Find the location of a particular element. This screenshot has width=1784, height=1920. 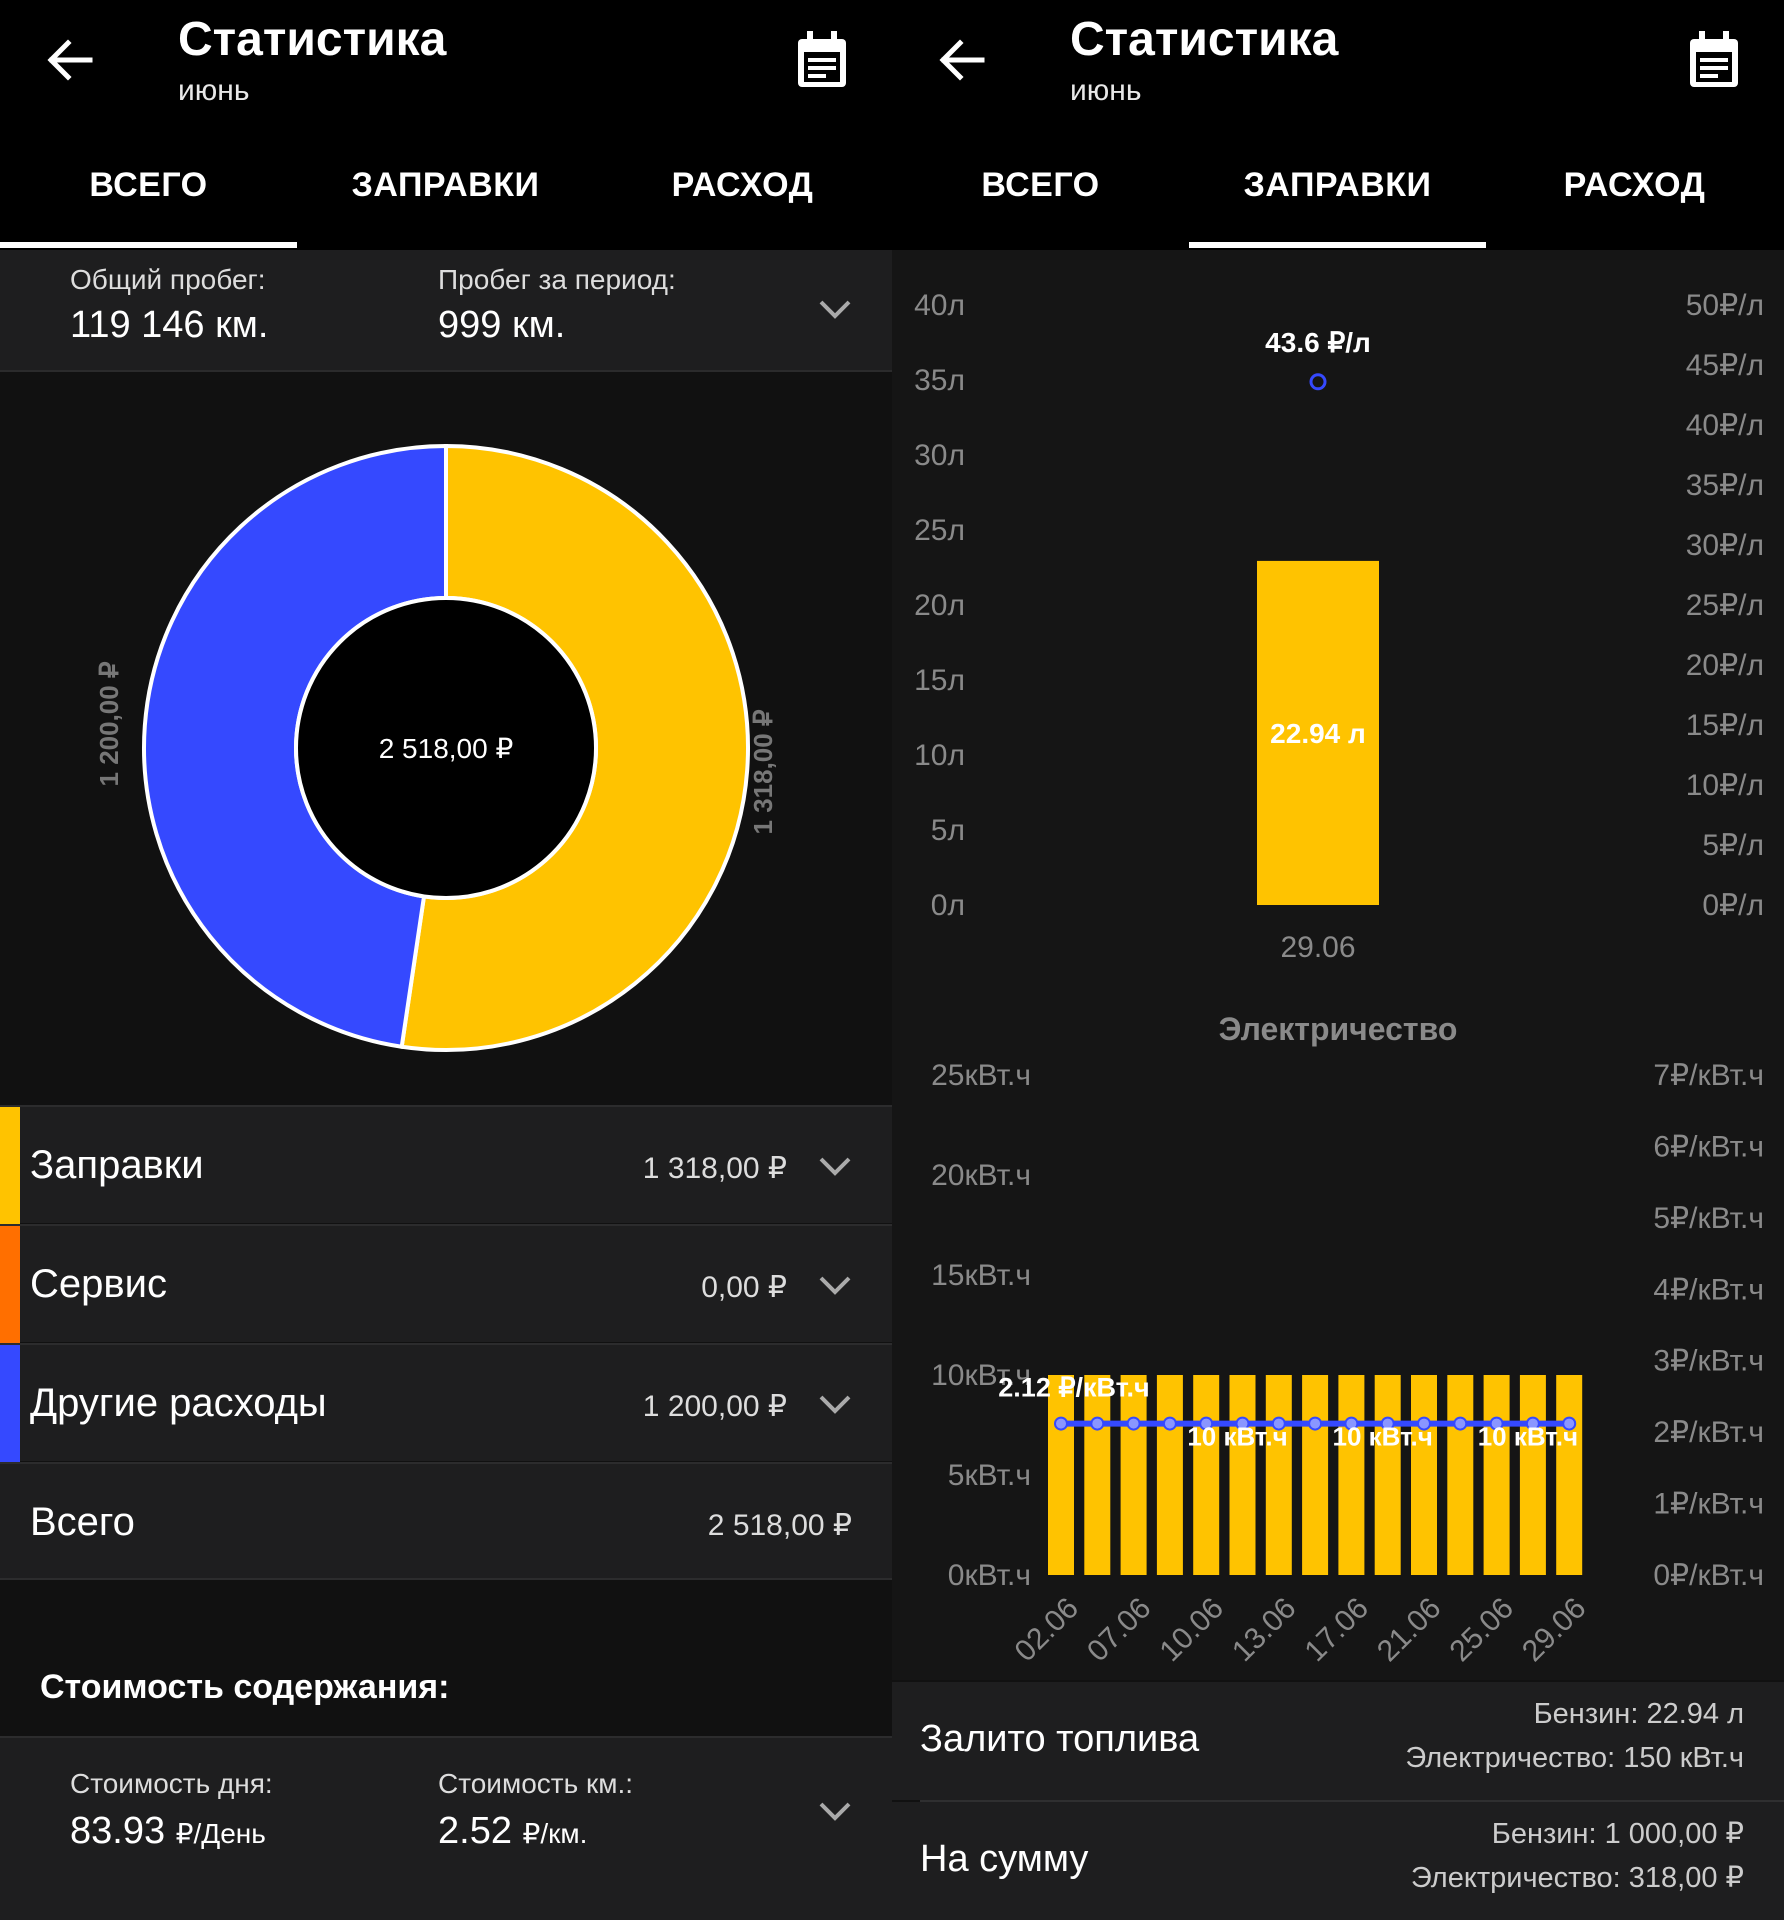

km-cost-label: Стоимость км.: is located at coordinates (536, 1783).